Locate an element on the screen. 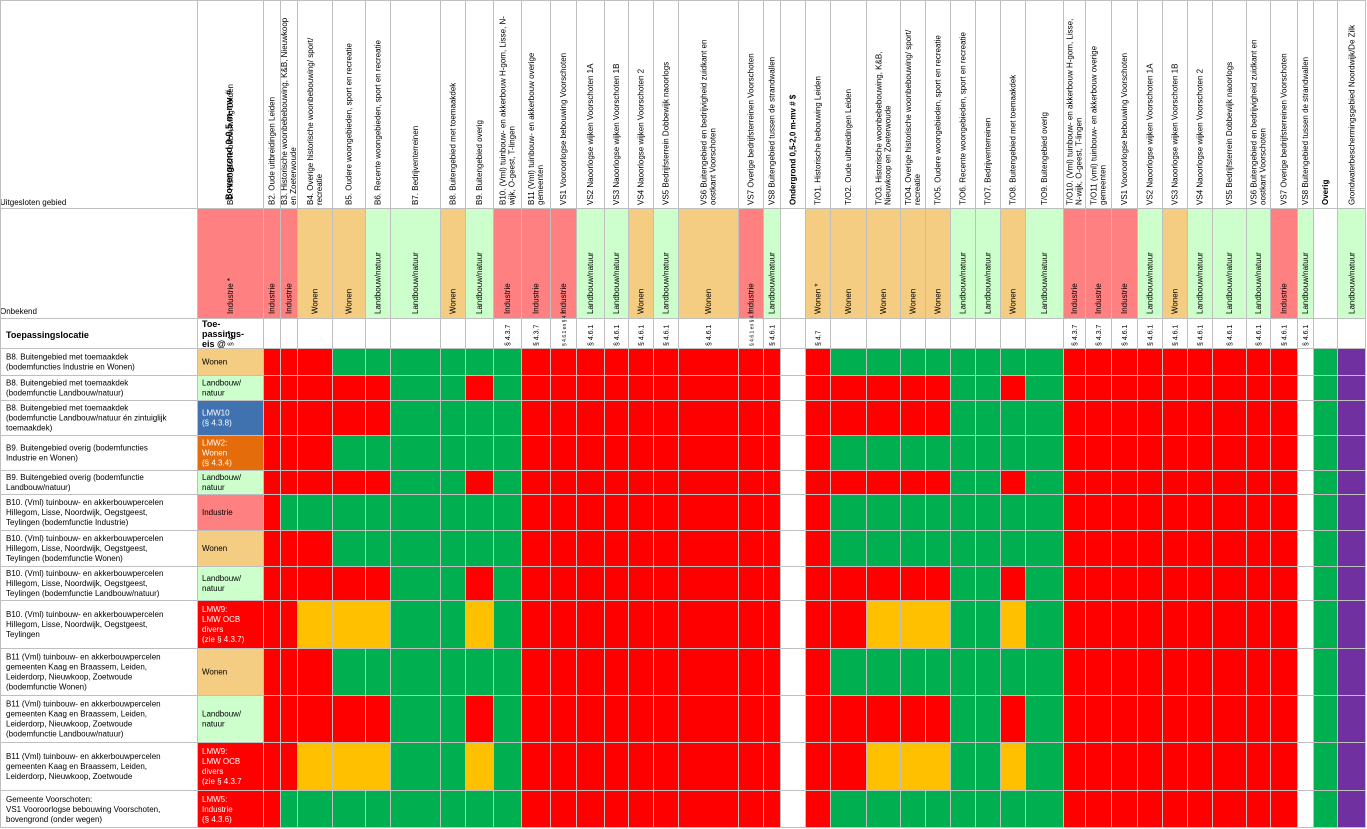 The width and height of the screenshot is (1367, 829). column-label: VS1 Vooroorlogse bebouwing Voorschoten is located at coordinates (563, 129).